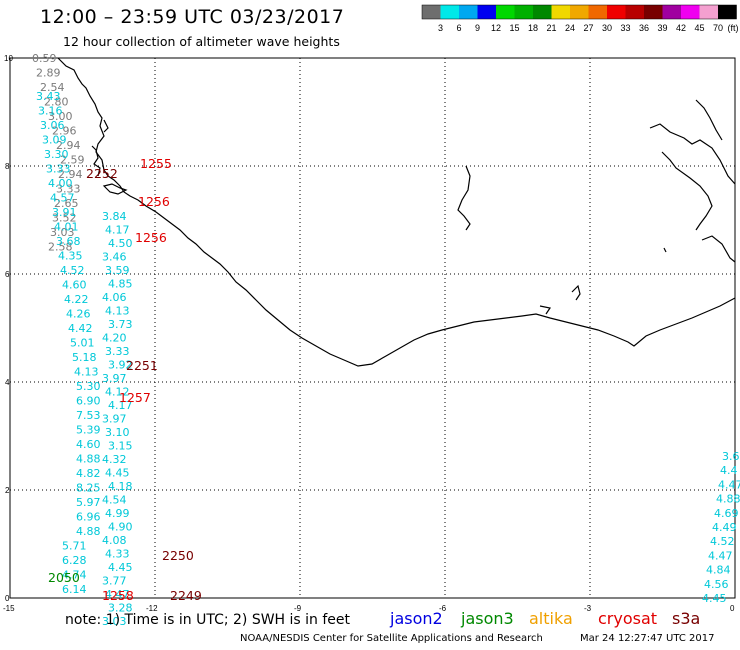 The height and width of the screenshot is (650, 740). I want to click on cyan-track-value: 4.42, so click(80, 328).